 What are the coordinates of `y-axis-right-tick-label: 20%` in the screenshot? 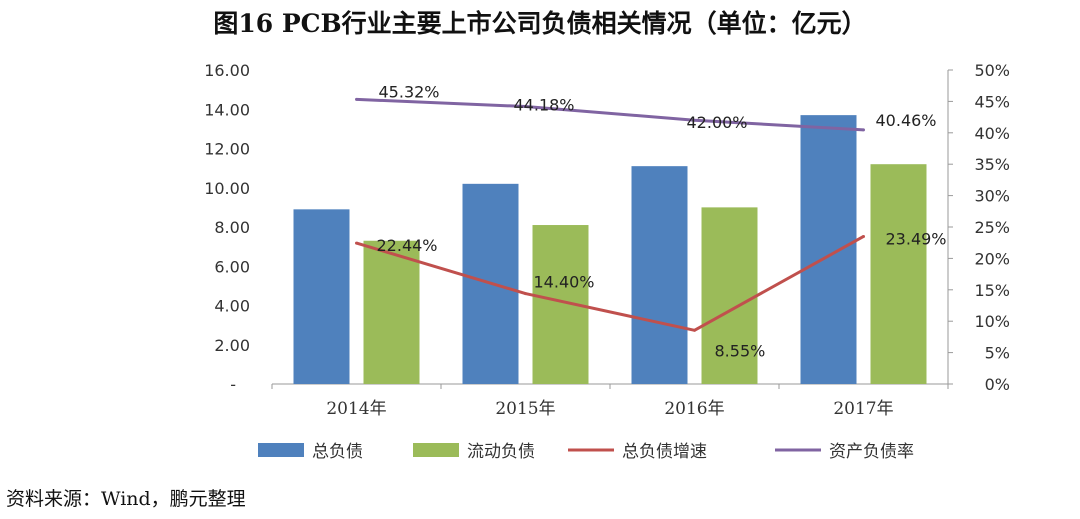 It's located at (992, 258).